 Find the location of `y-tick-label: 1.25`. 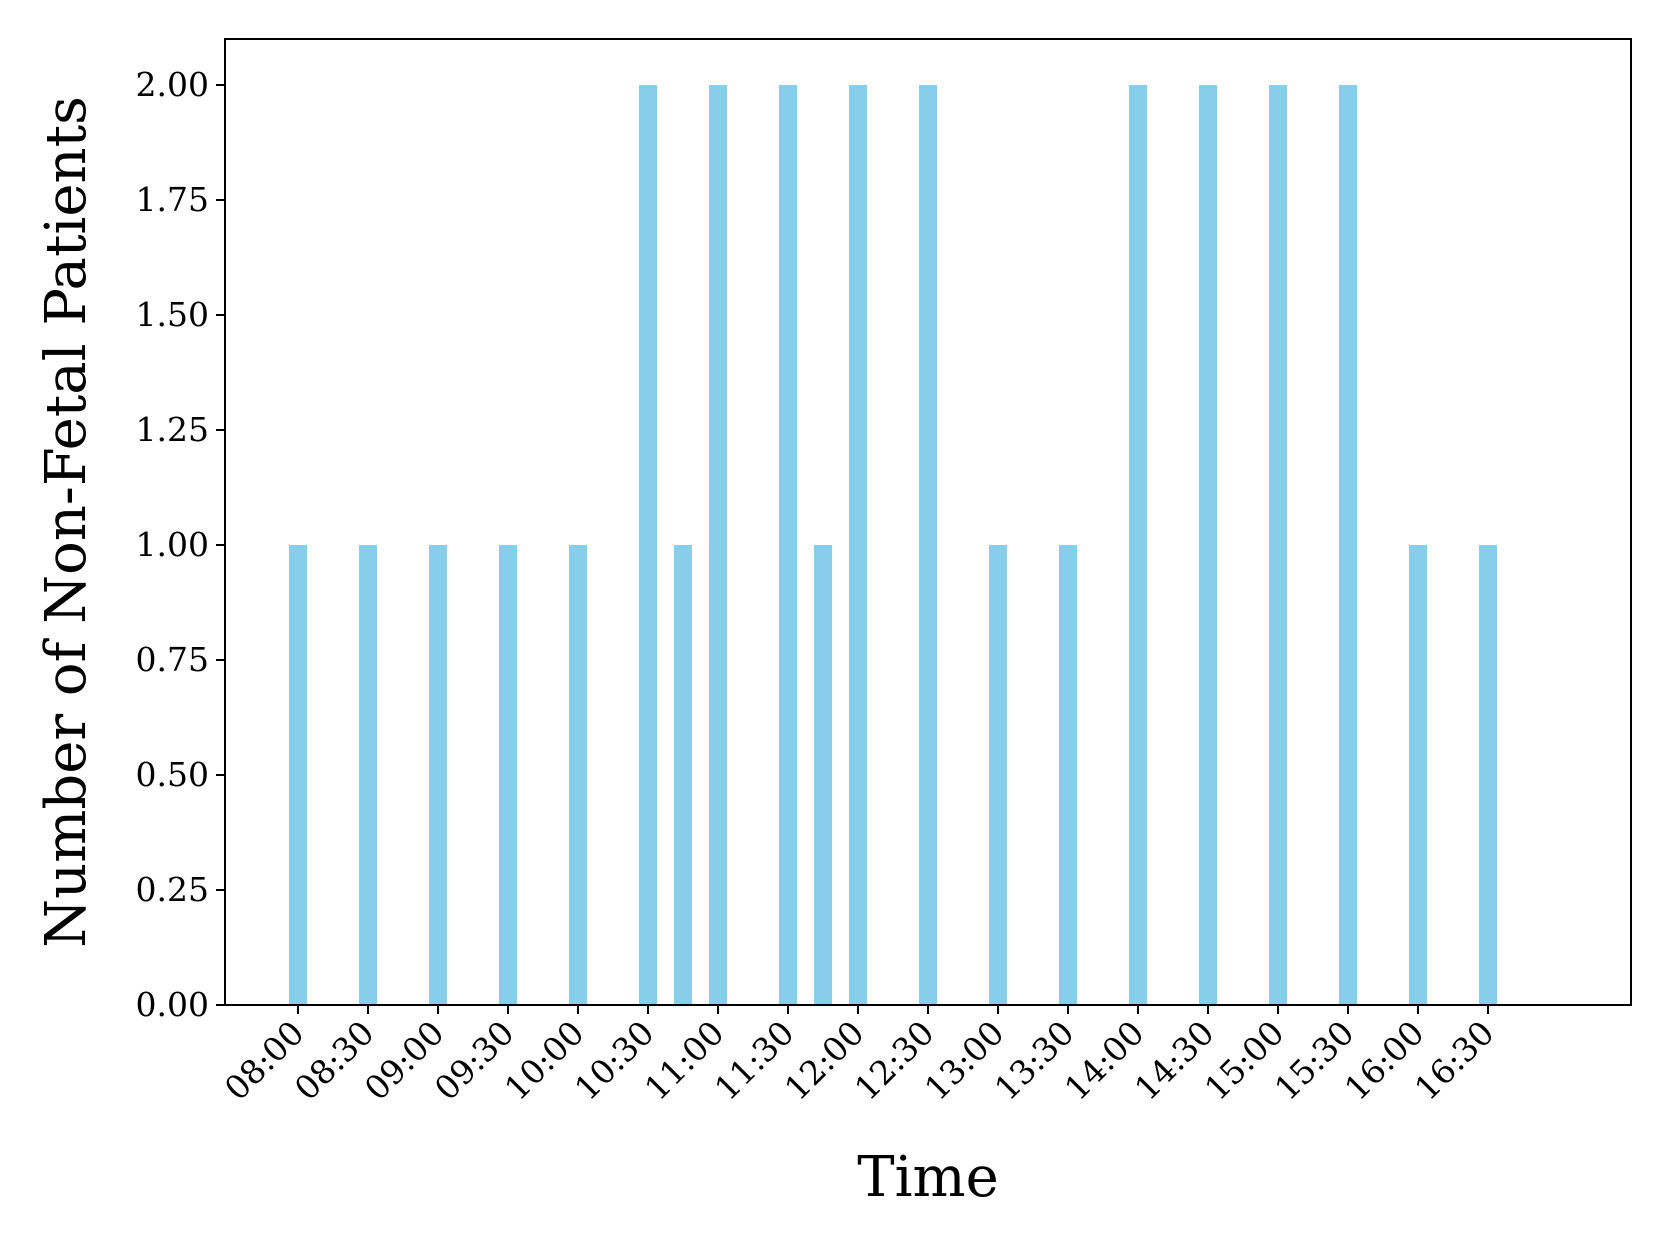

y-tick-label: 1.25 is located at coordinates (172, 429).